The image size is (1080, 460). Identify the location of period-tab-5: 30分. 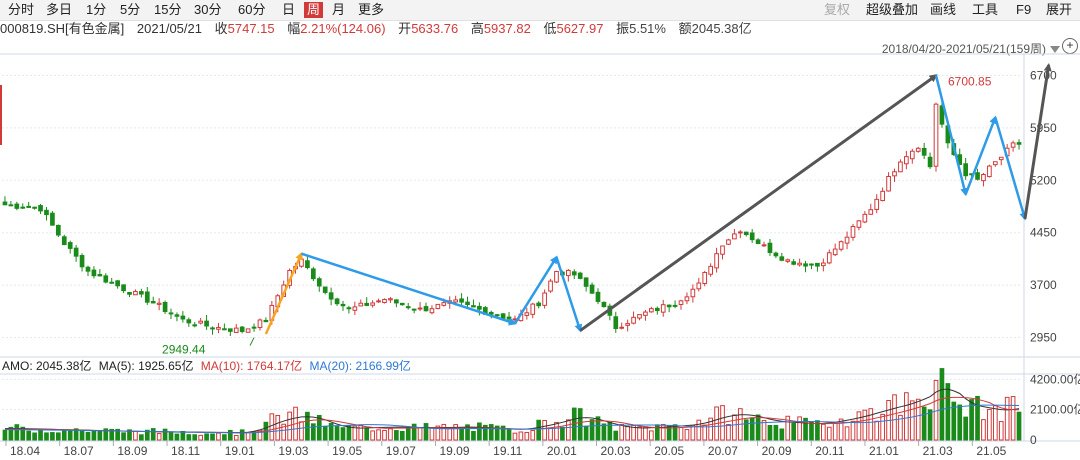
(208, 9).